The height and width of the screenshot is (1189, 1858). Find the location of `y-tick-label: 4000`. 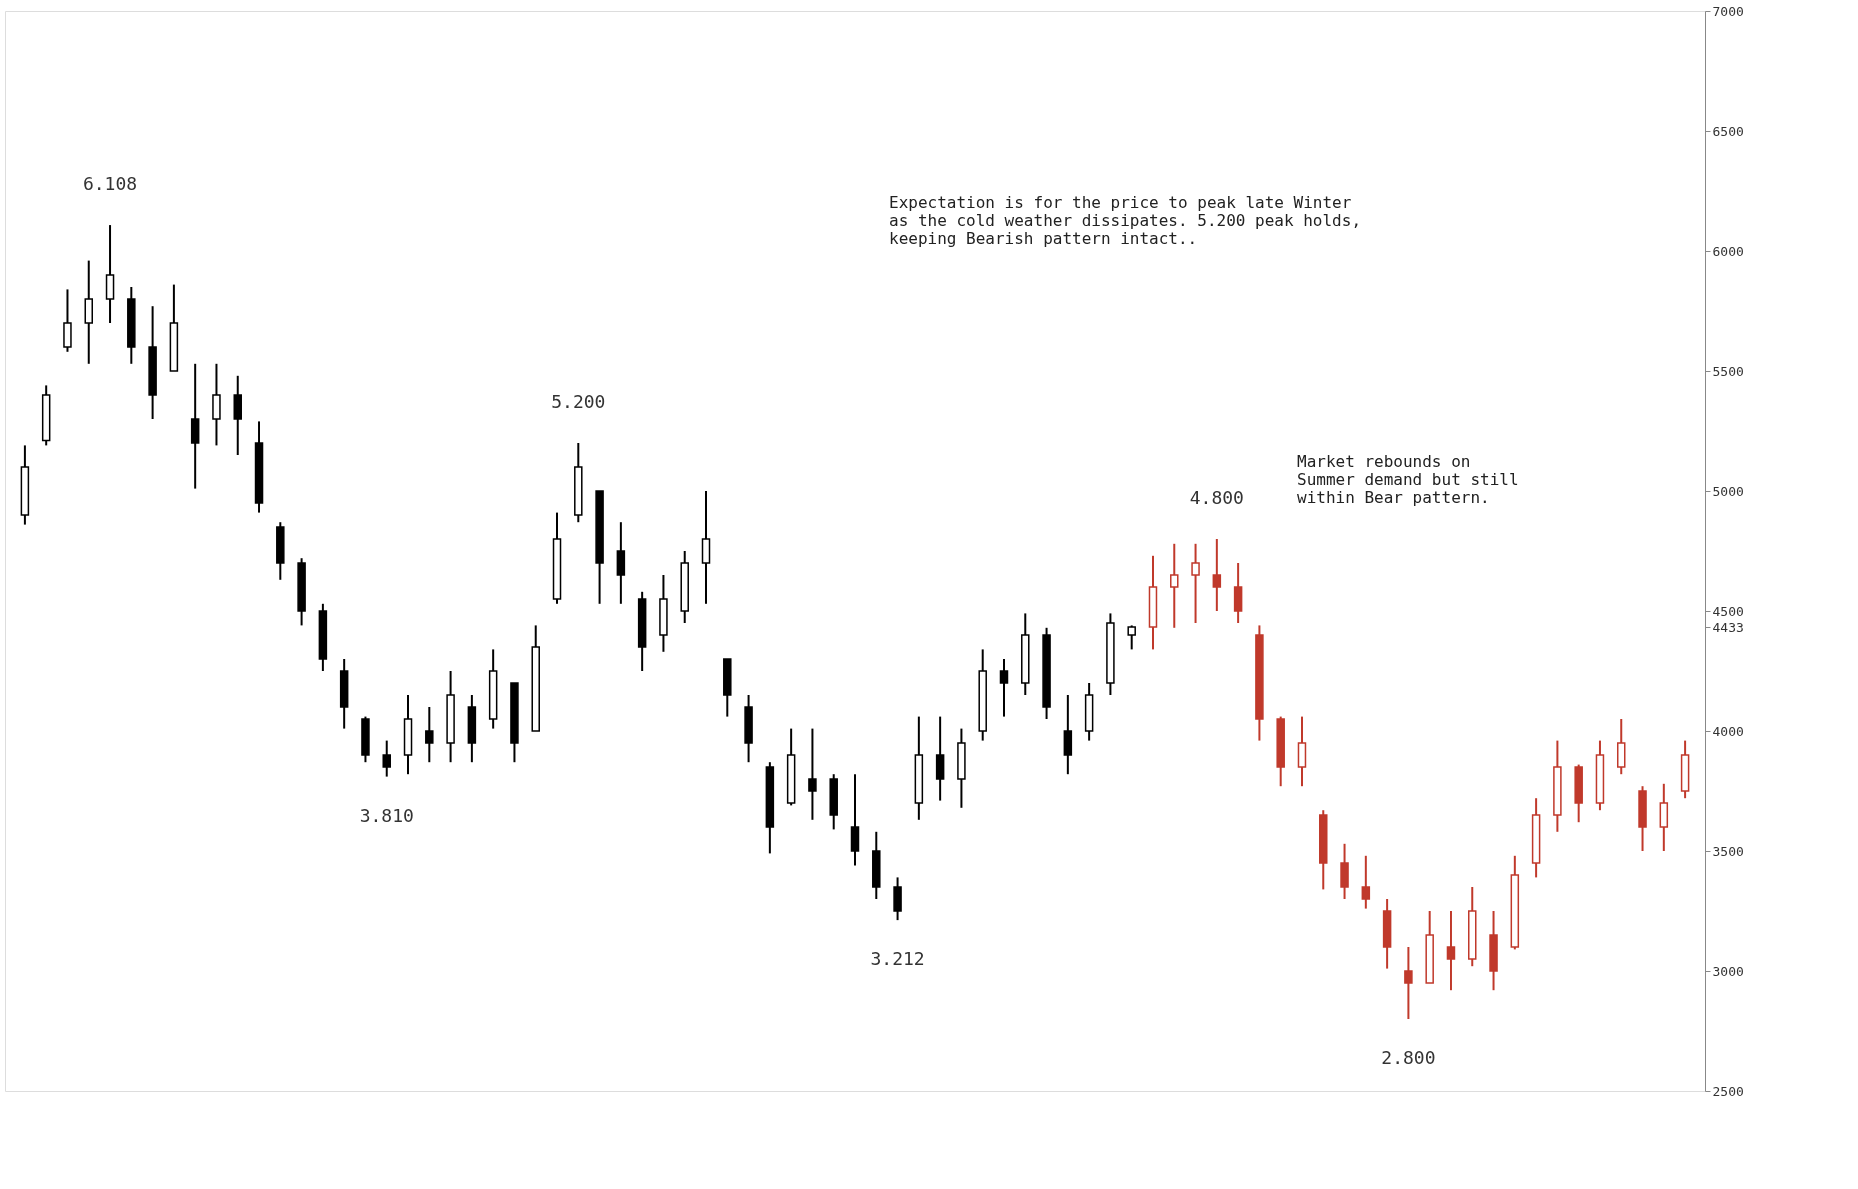

y-tick-label: 4000 is located at coordinates (1728, 731).